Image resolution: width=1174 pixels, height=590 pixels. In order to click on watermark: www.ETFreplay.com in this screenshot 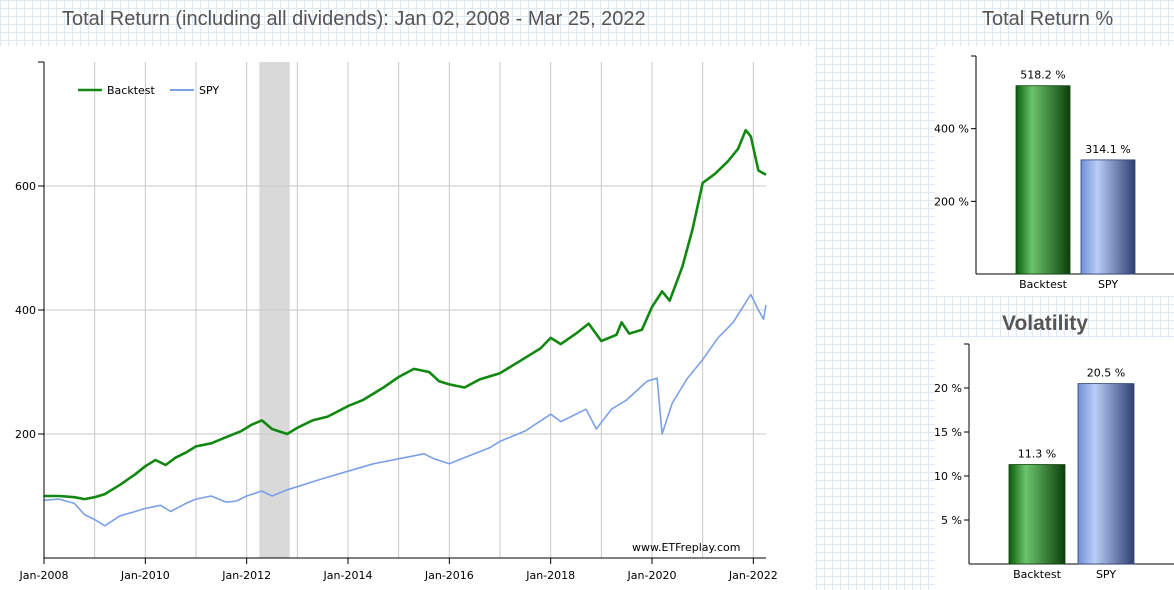, I will do `click(686, 547)`.